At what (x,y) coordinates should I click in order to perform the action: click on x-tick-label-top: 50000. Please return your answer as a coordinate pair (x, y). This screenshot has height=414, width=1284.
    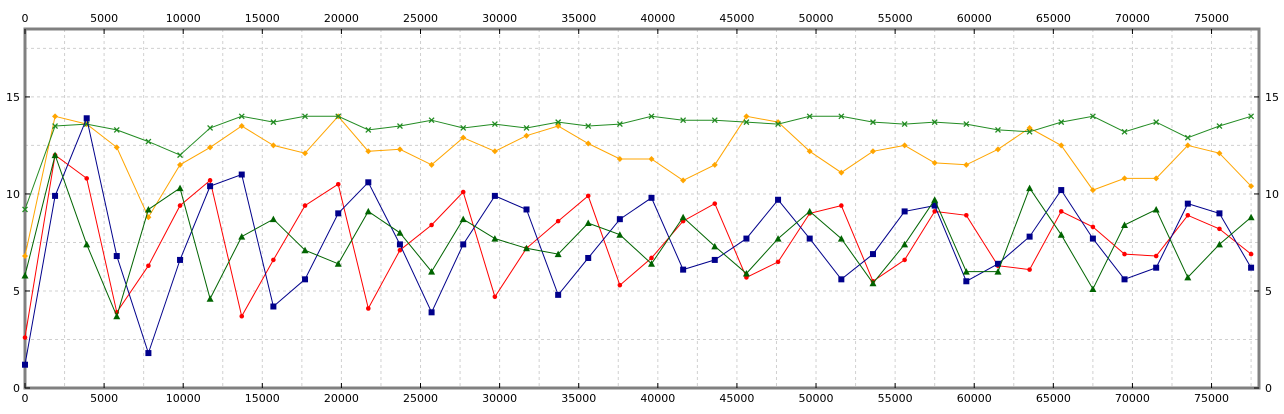
    Looking at the image, I should click on (816, 18).